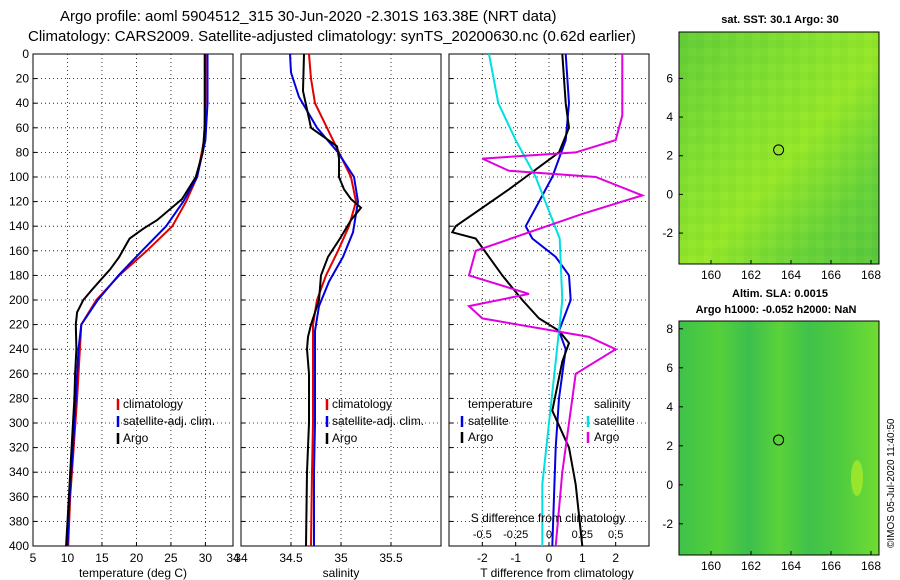 This screenshot has width=900, height=580. What do you see at coordinates (135, 300) in the screenshot?
I see `temperature-series-argo` at bounding box center [135, 300].